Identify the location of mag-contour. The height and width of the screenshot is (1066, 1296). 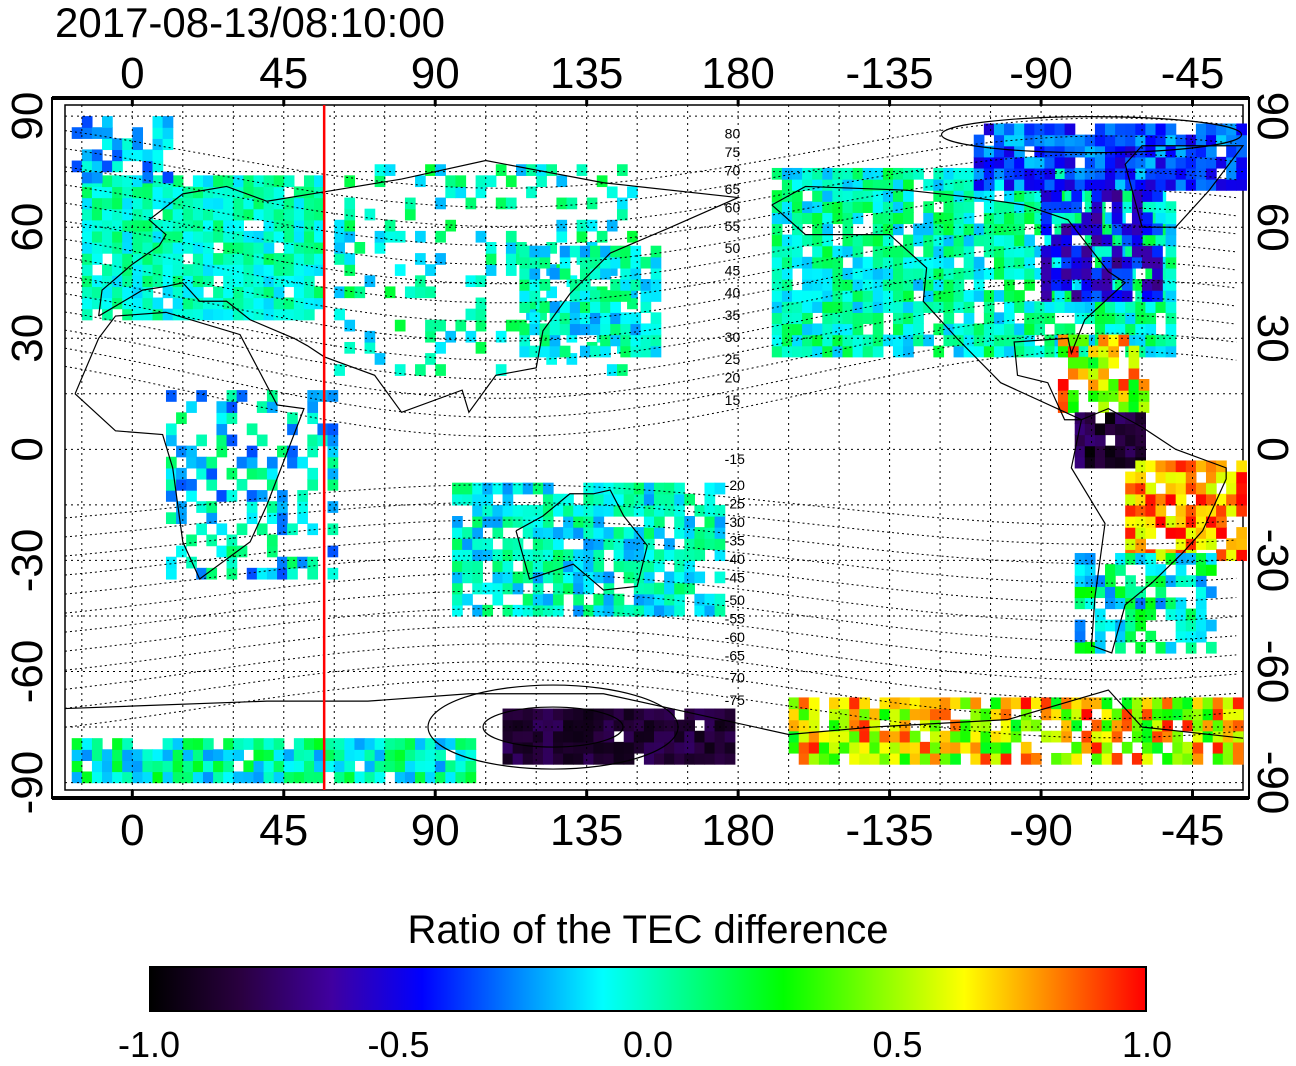
(650, 597).